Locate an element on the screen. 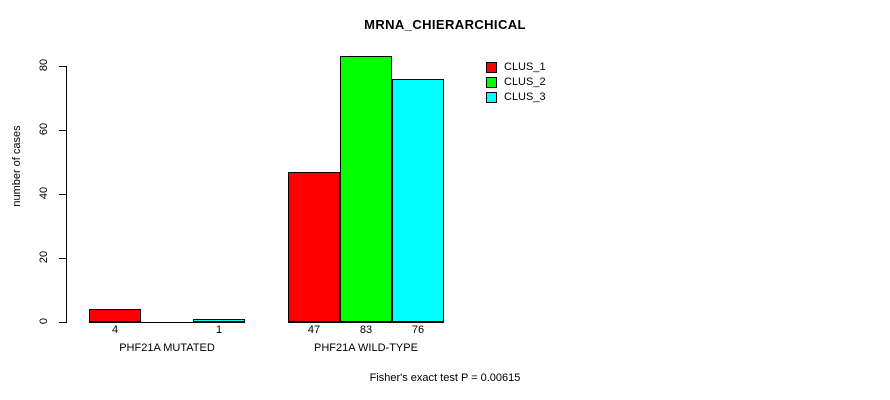  legend-item: CLUS_1 is located at coordinates (516, 67).